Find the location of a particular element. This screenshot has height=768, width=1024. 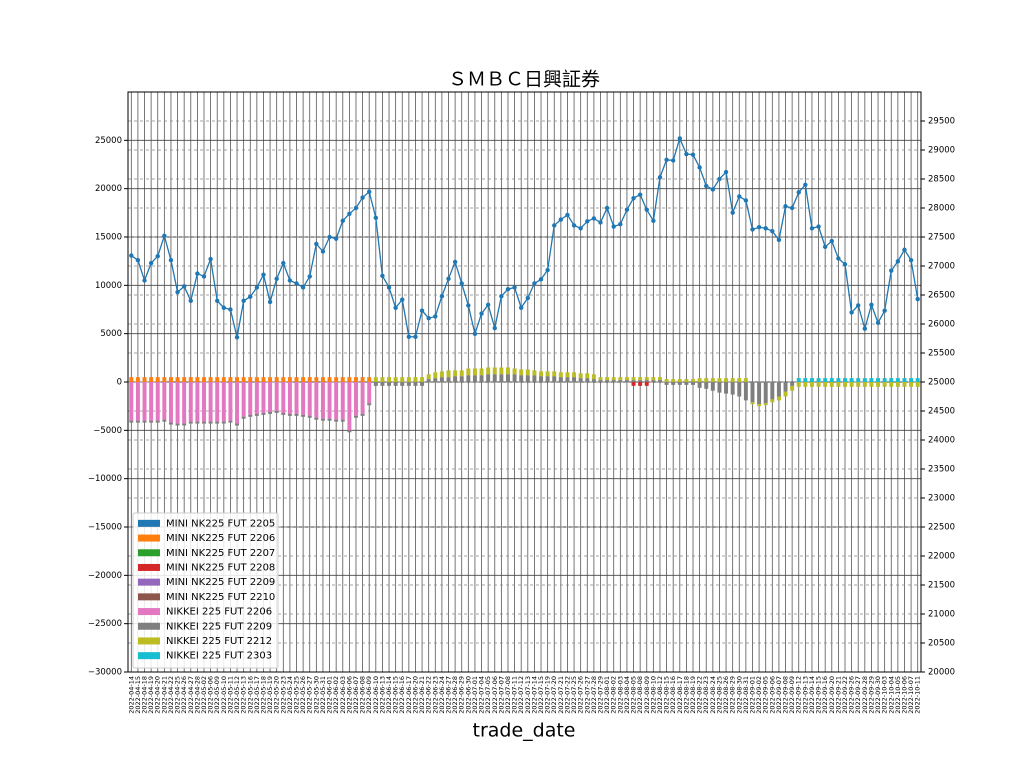

y2-tick-label: 20000 is located at coordinates (941, 673).